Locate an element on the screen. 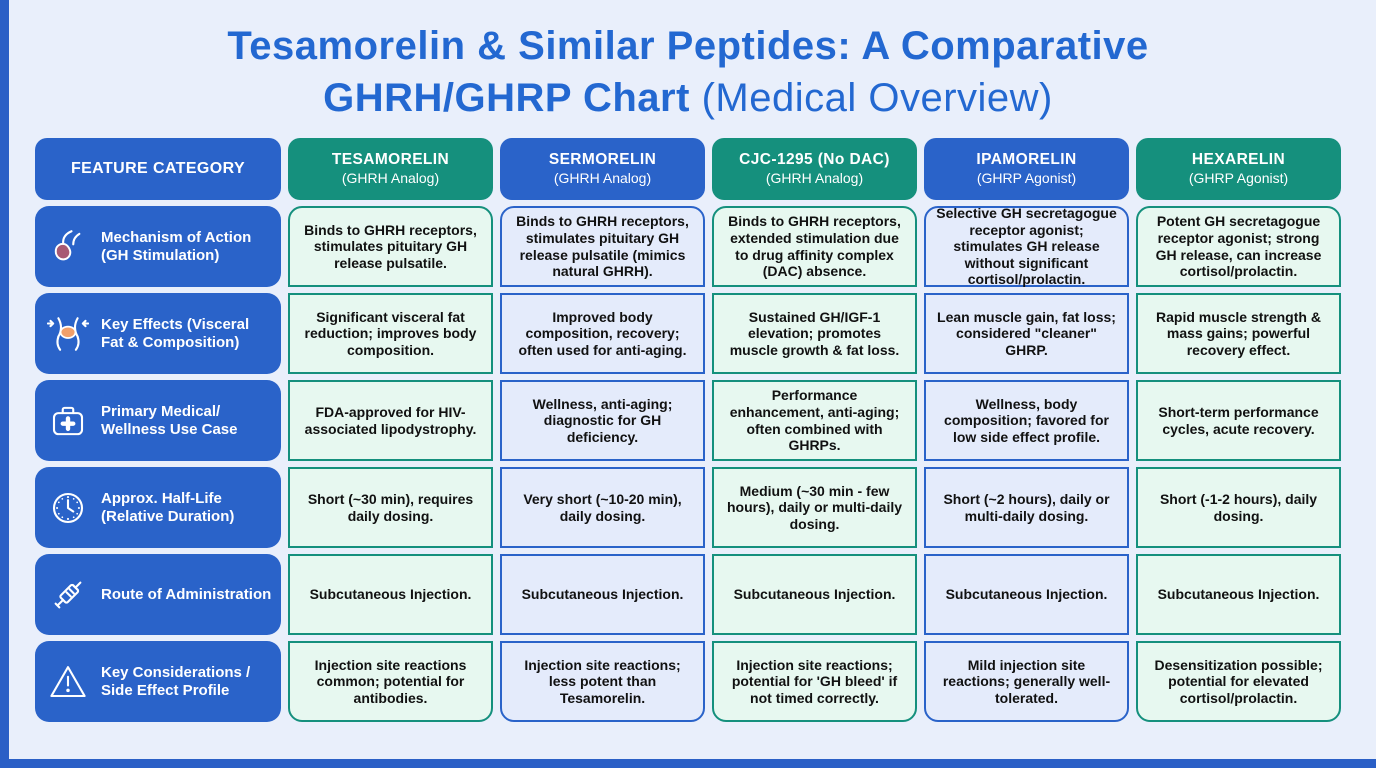 The width and height of the screenshot is (1376, 768). table-cell-r4-c0: Subcutaneous Injection. is located at coordinates (390, 594).